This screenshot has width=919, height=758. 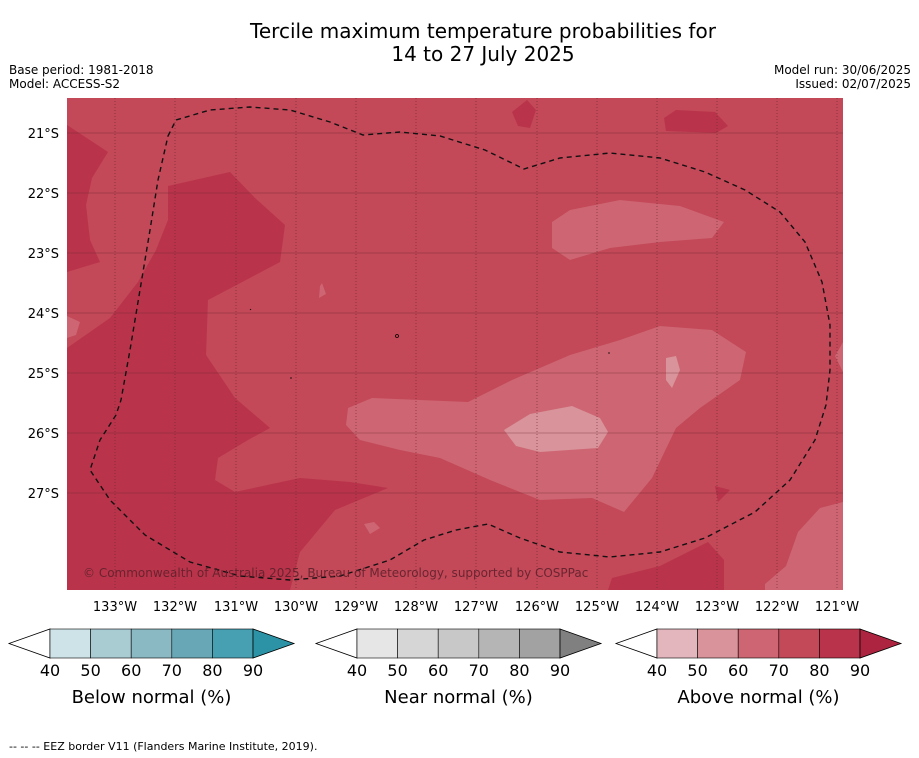 I want to click on base-period: Base period: 1981-2018, so click(x=81, y=70).